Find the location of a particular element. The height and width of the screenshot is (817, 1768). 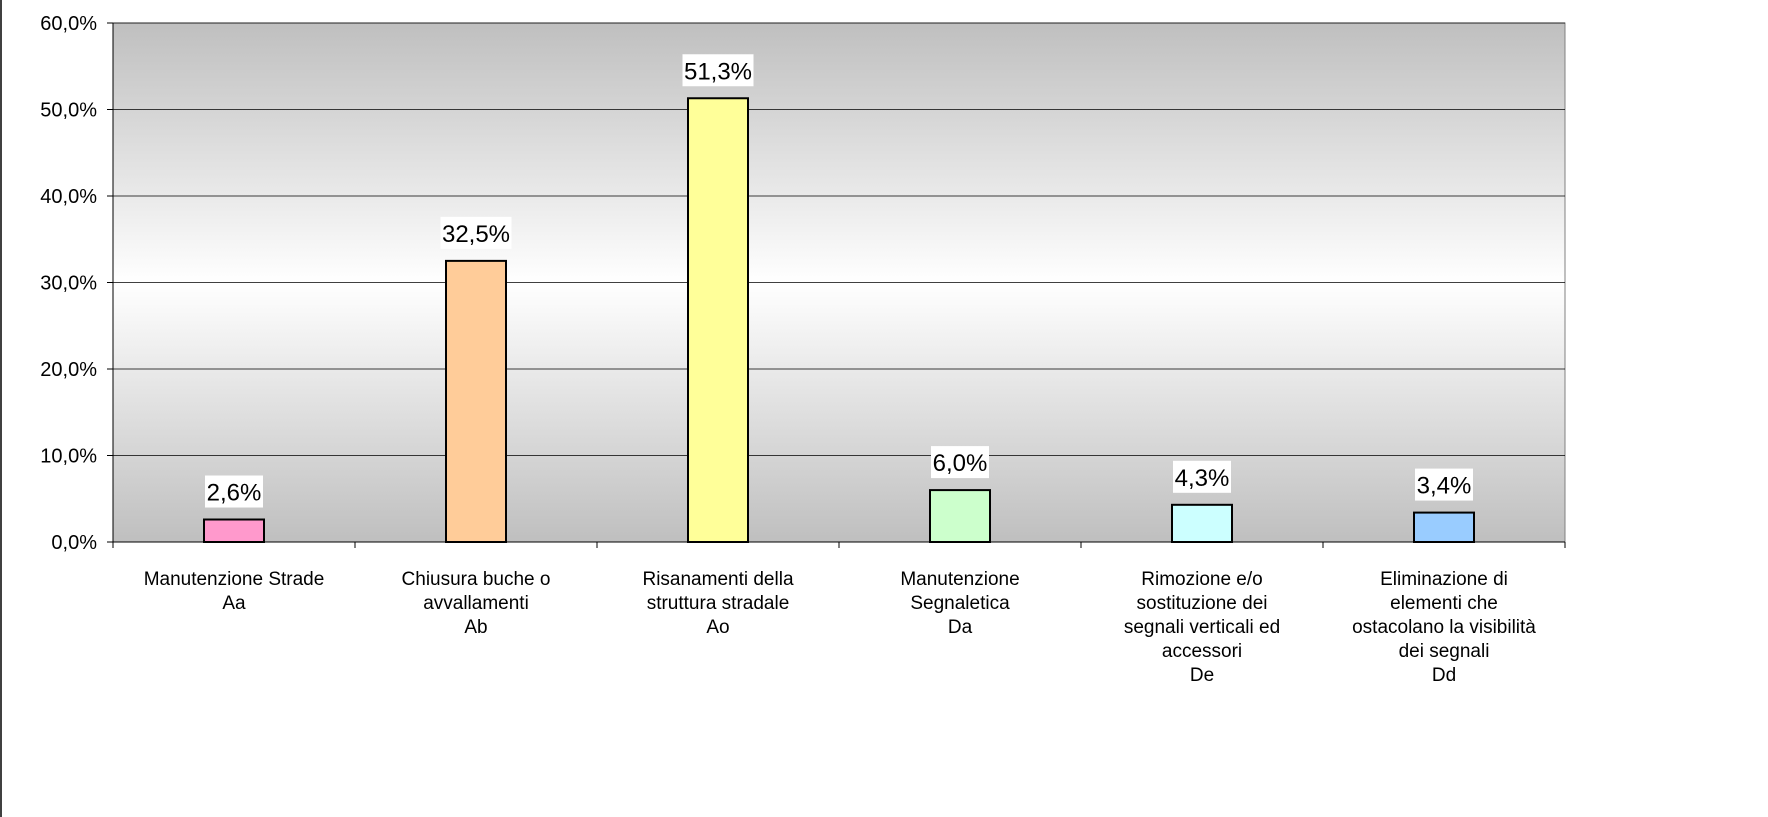

value-label: 4,3% is located at coordinates (1202, 478).